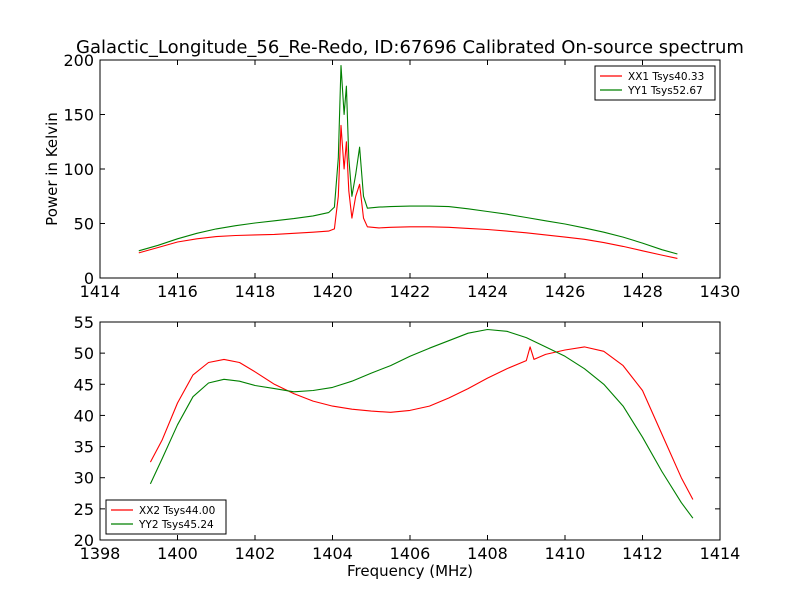 The height and width of the screenshot is (600, 800). What do you see at coordinates (410, 553) in the screenshot?
I see `x-tick-label: 1406` at bounding box center [410, 553].